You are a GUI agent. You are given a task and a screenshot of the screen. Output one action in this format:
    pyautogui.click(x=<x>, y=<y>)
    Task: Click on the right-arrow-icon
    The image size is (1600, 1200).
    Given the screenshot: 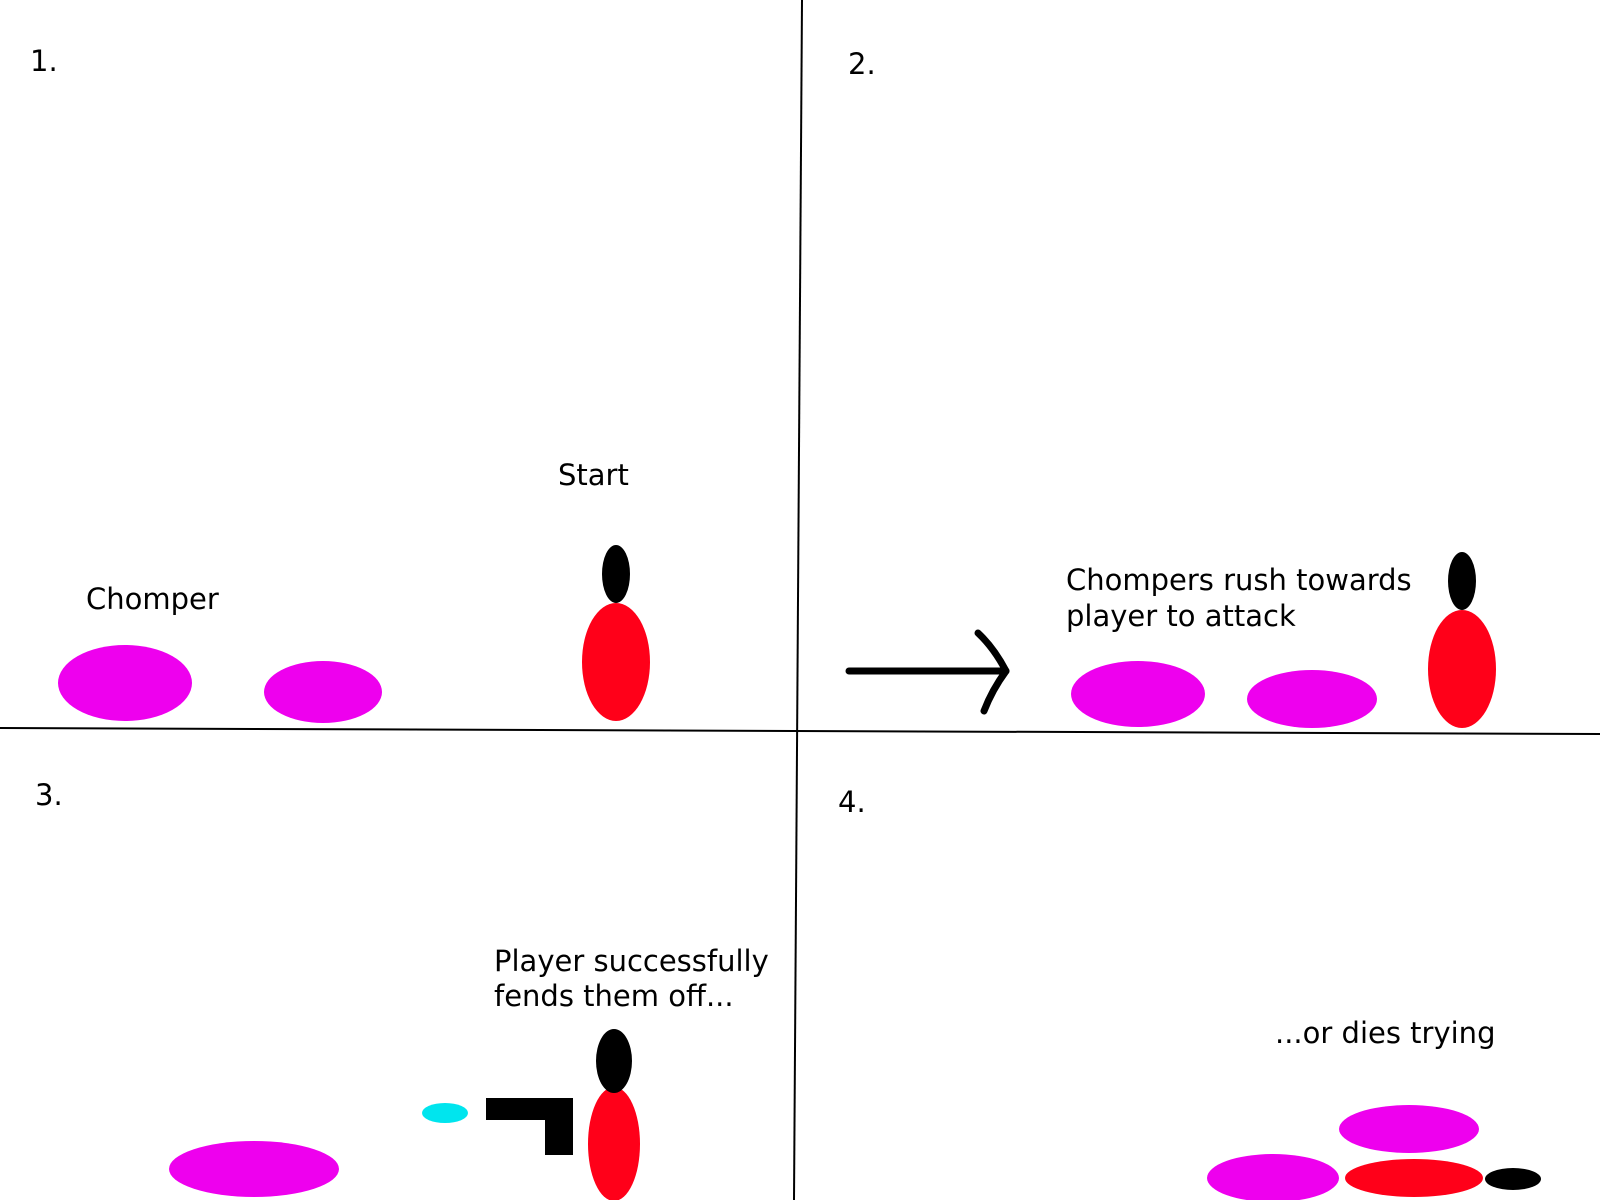 What is the action you would take?
    pyautogui.click(x=927, y=672)
    